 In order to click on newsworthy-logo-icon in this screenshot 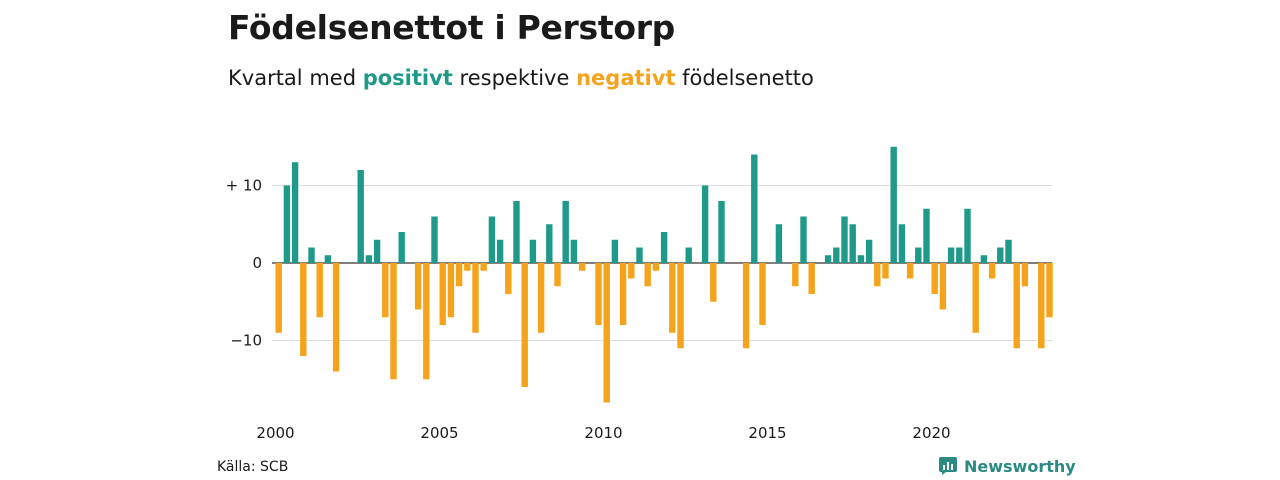, I will do `click(948, 466)`.